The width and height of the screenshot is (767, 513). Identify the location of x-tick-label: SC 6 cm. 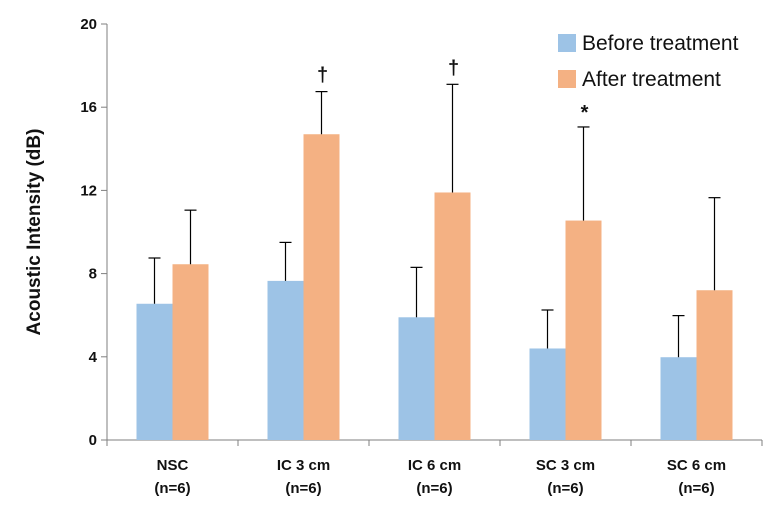
(696, 465).